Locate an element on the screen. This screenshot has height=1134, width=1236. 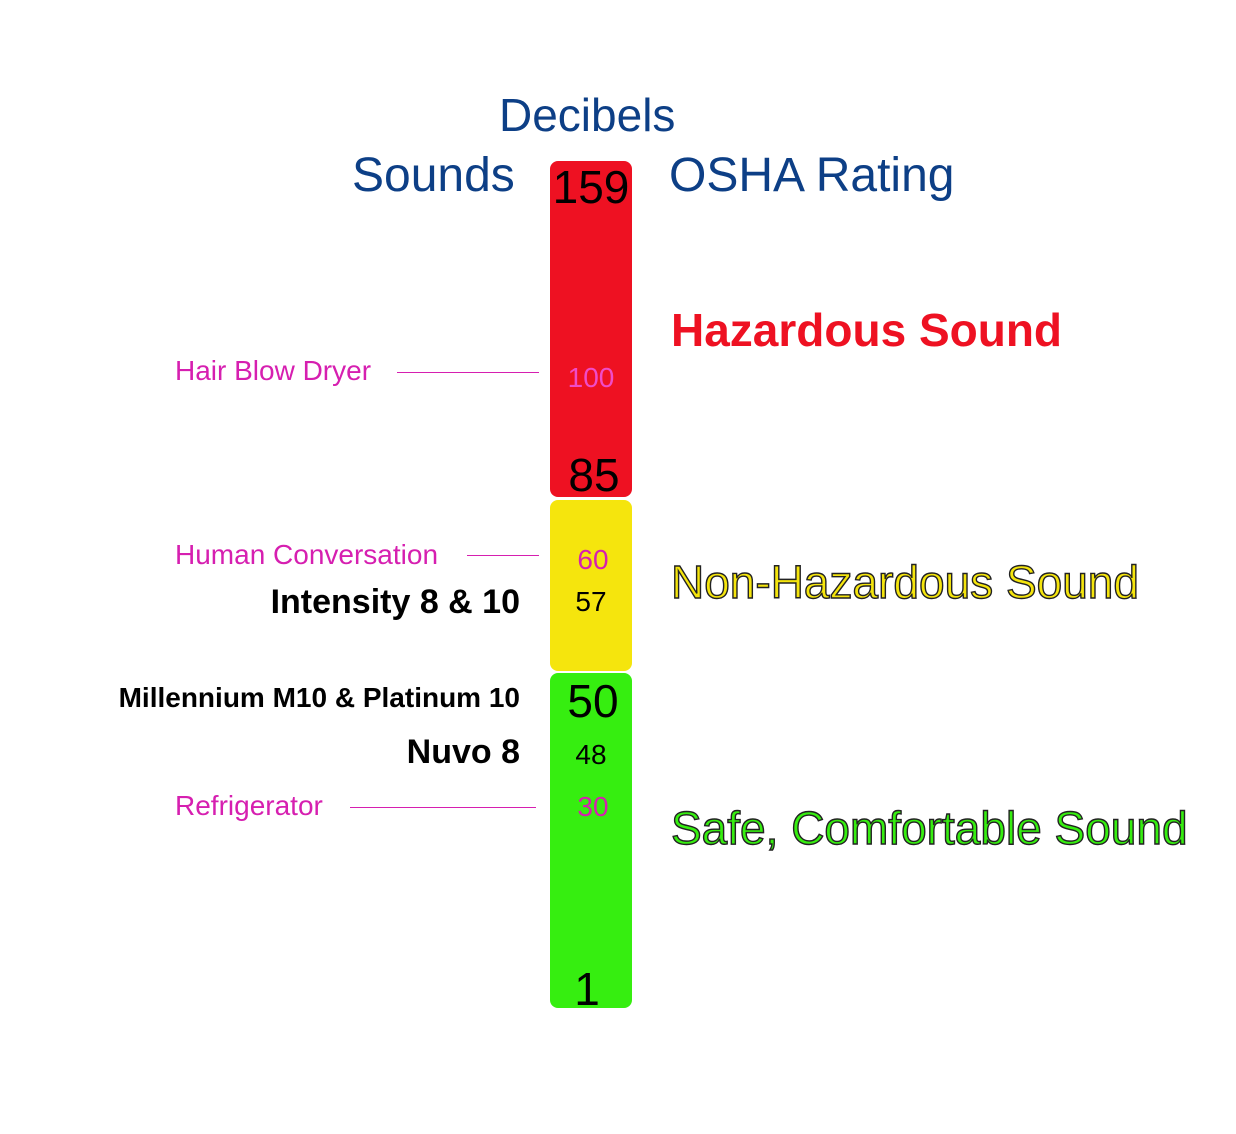
intensity-label: Intensity 8 & 10 is located at coordinates (395, 602).